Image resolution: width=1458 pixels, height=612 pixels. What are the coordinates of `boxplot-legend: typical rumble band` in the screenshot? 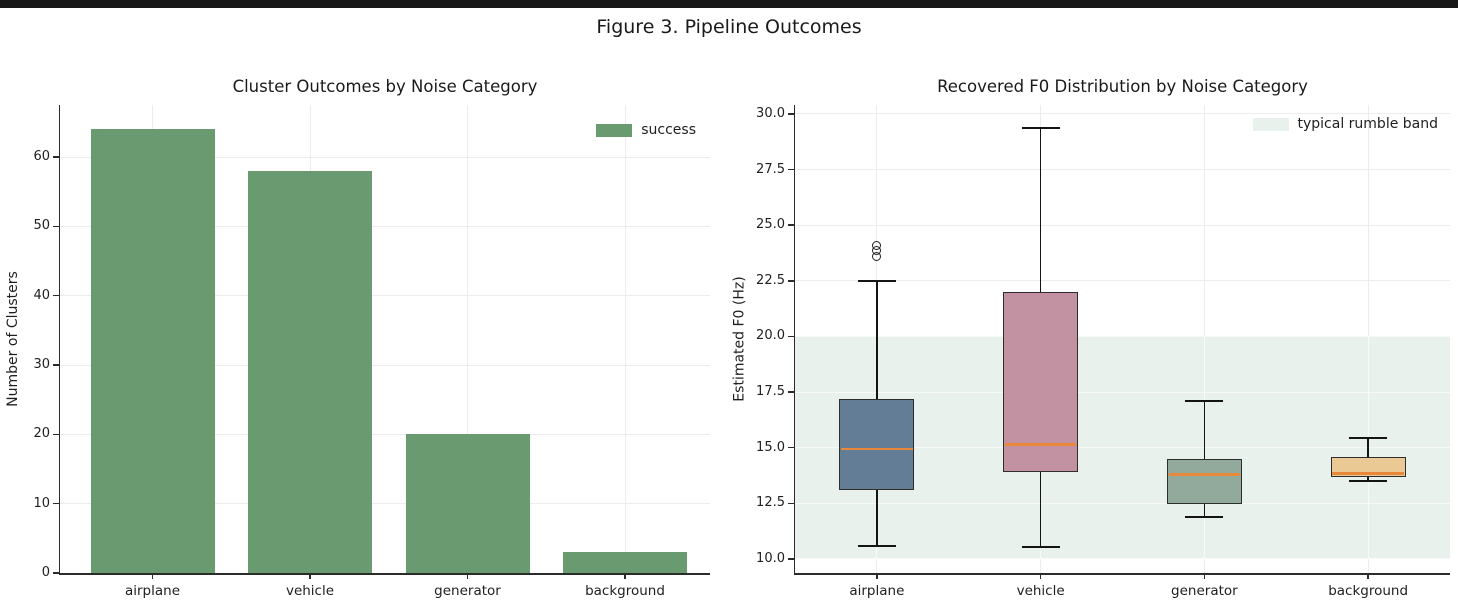 It's located at (1345, 124).